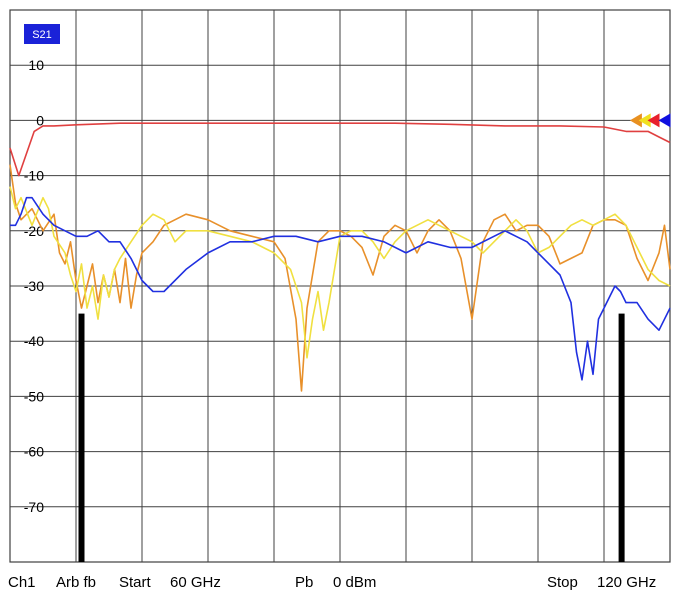  I want to click on y-tick-label: -30, so click(34, 286).